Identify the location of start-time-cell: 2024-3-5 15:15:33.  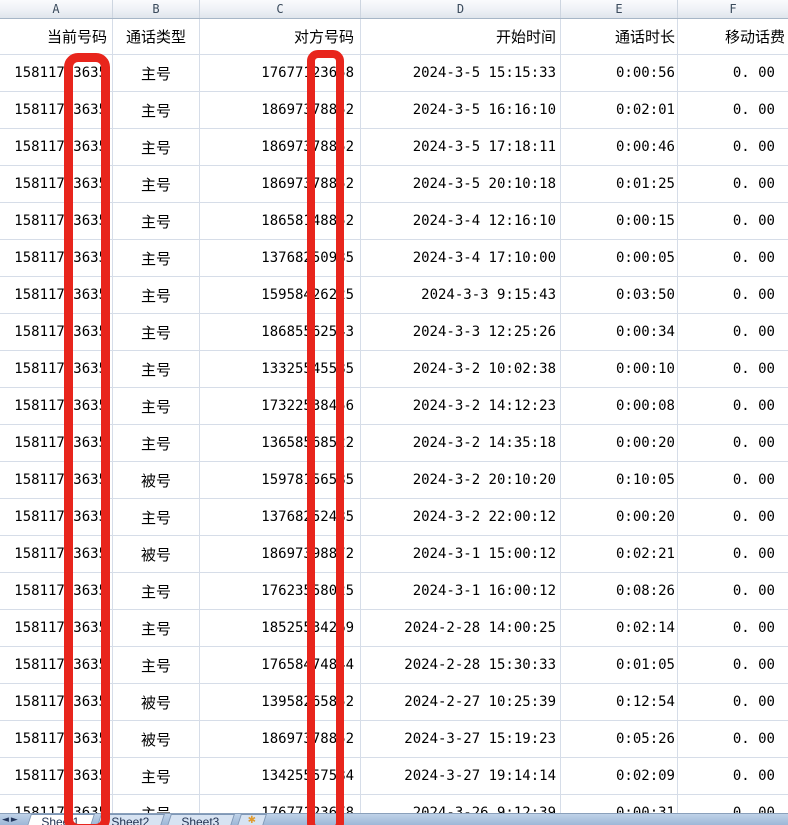
(461, 73).